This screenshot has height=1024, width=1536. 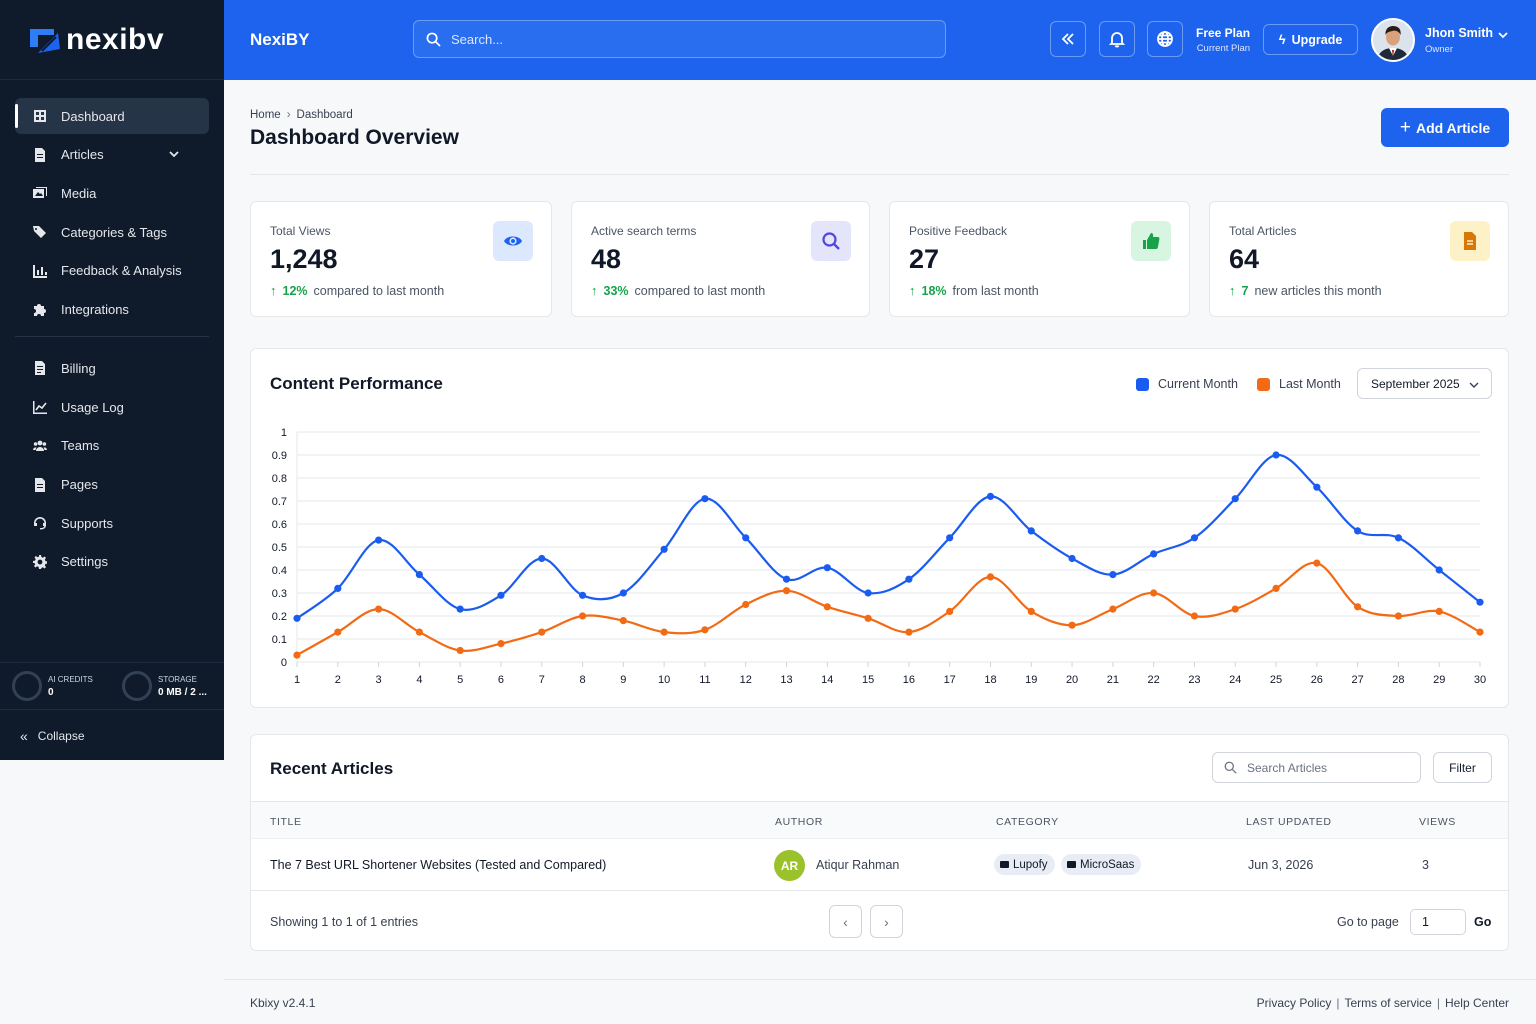 What do you see at coordinates (112, 232) in the screenshot?
I see `sidebar-item-categories-tags: Categories & Tags` at bounding box center [112, 232].